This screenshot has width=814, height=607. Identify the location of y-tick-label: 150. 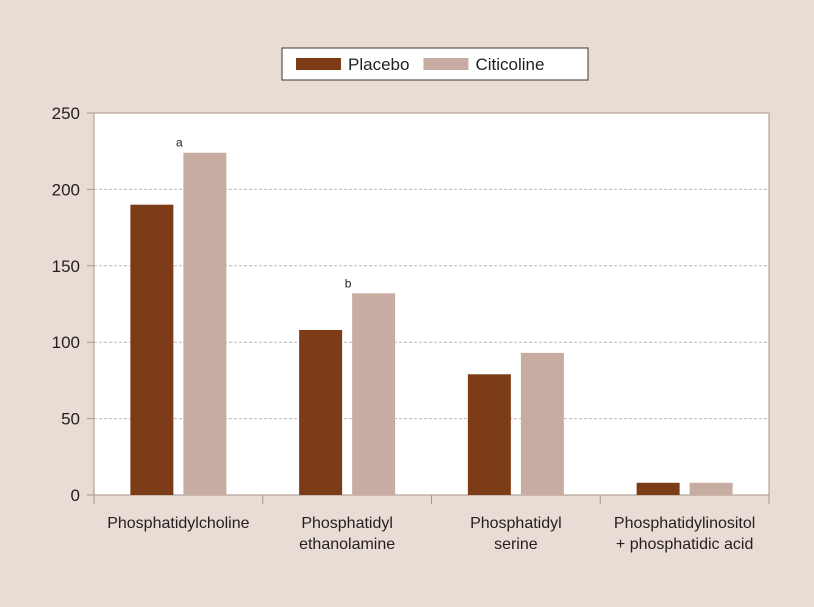
(66, 266).